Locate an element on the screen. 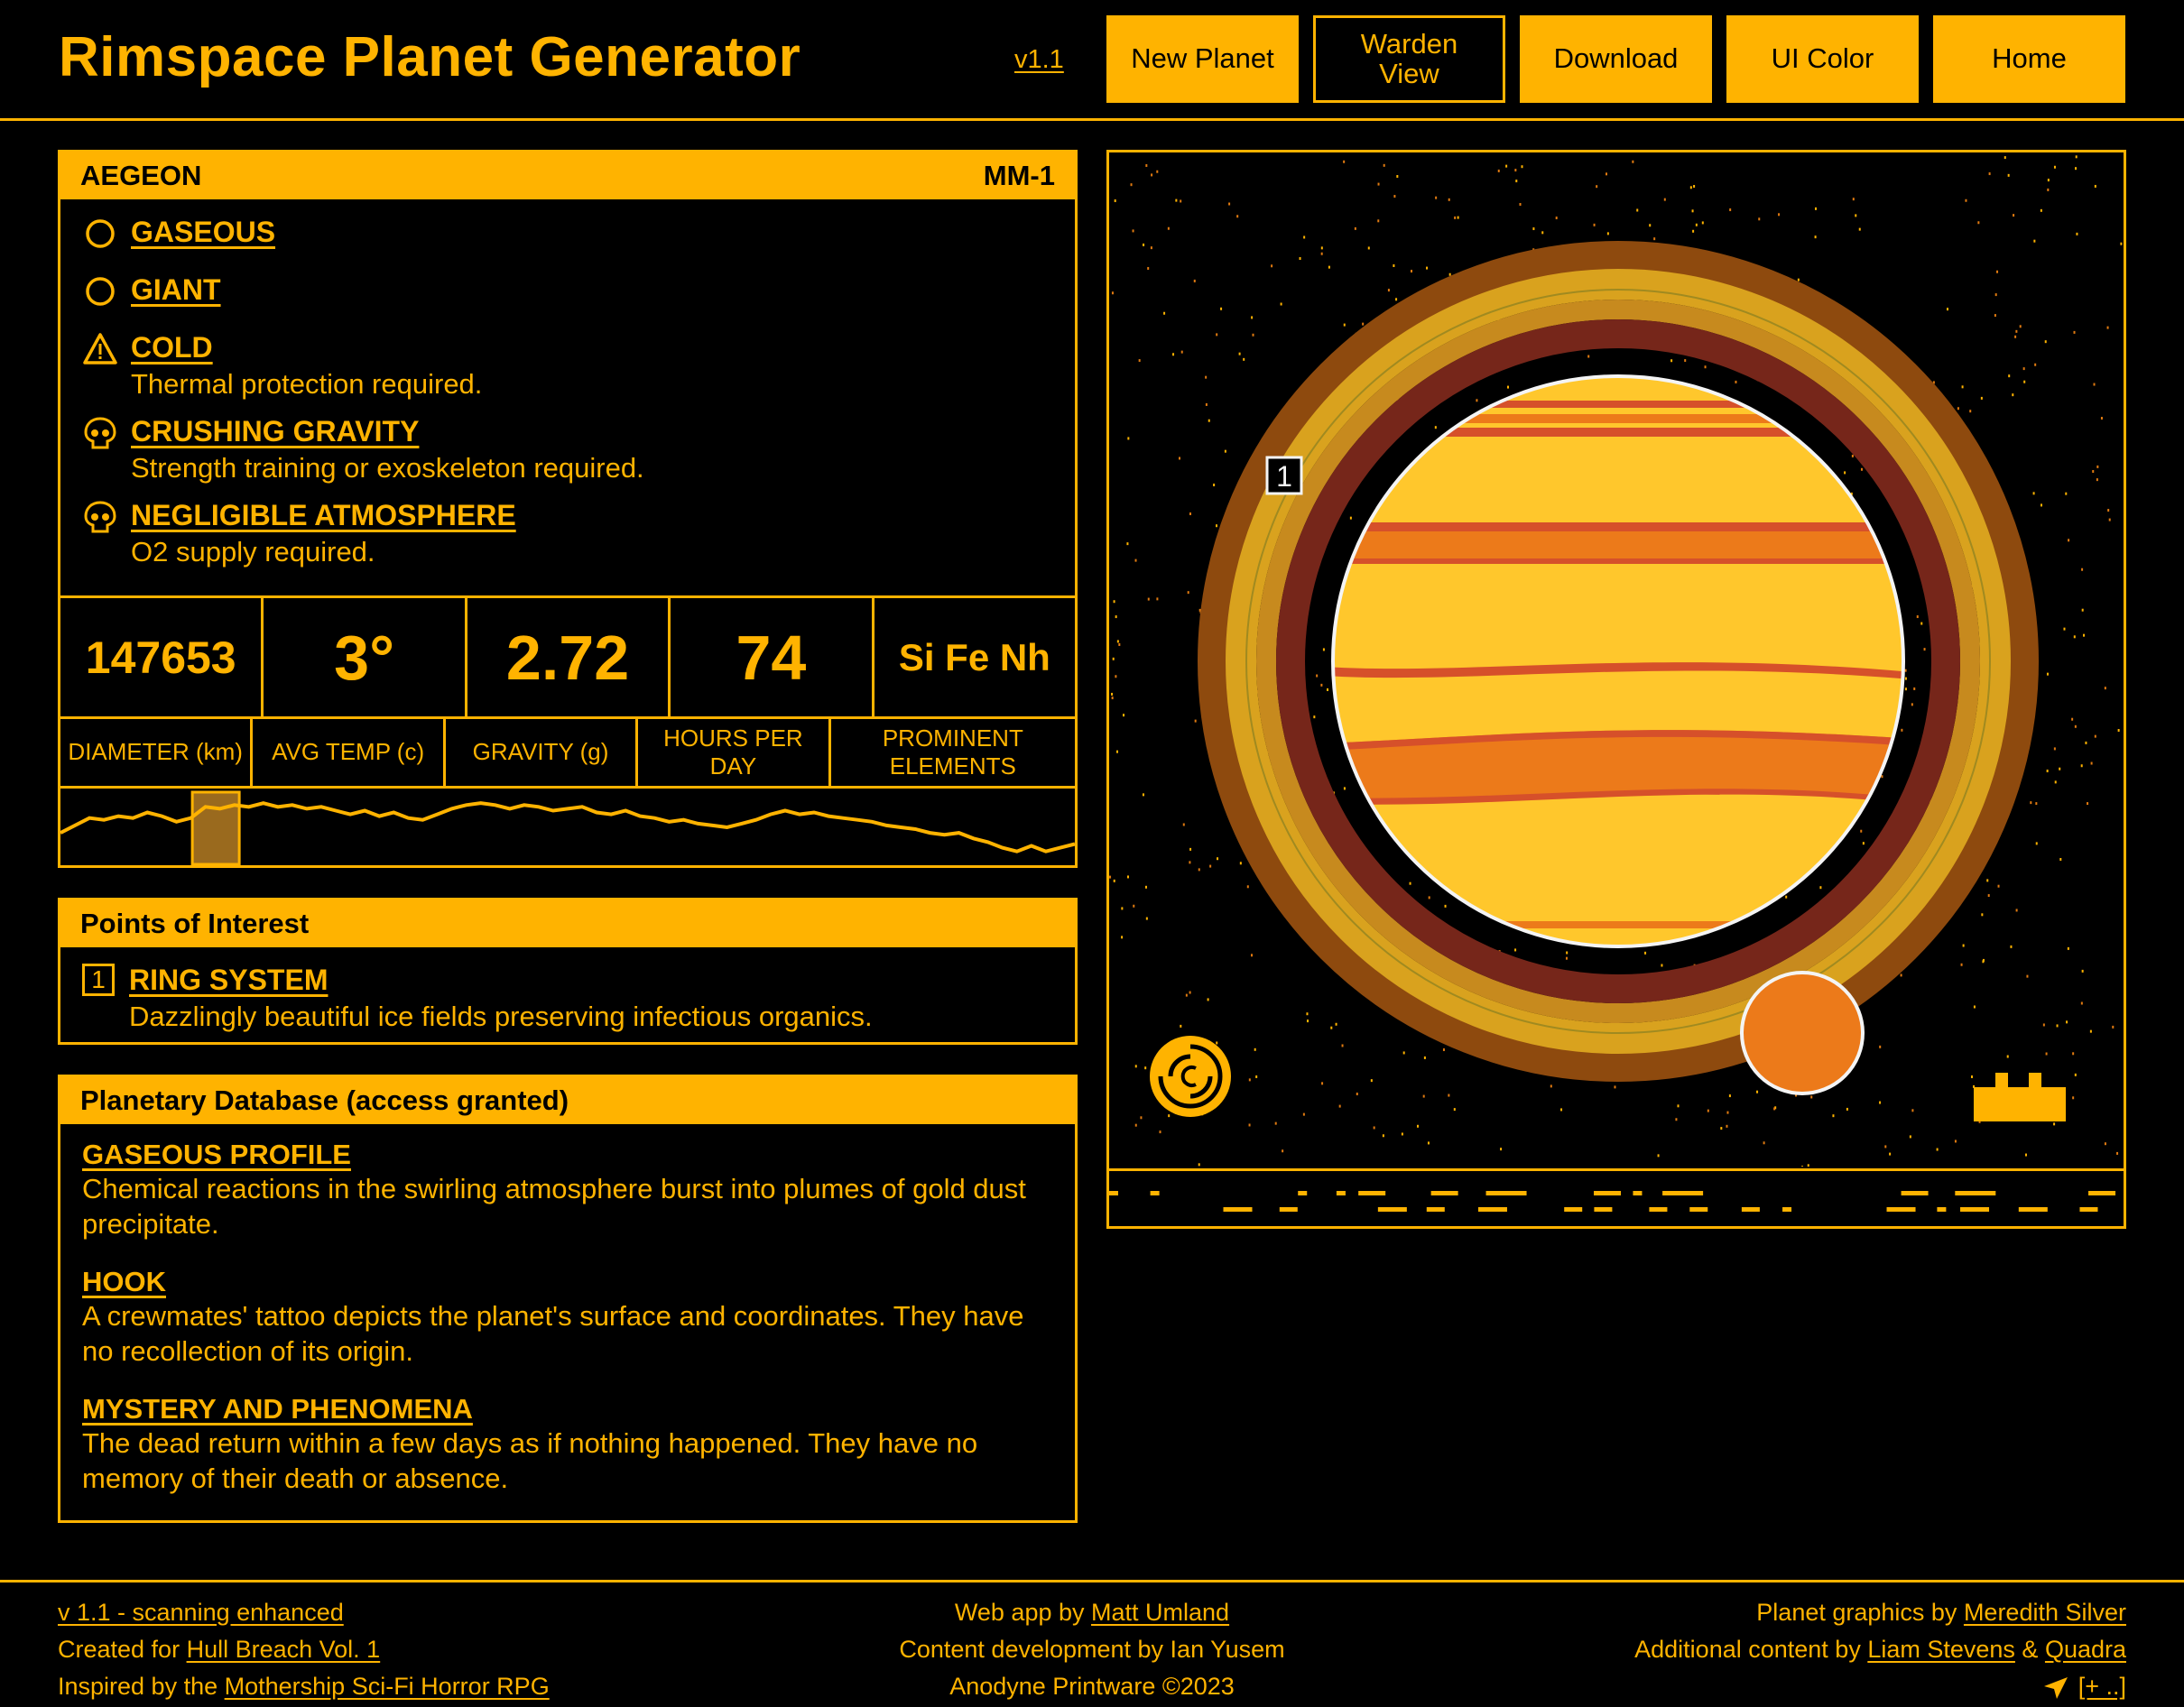  trait-name: NEGLIGIBLE ATMOSPHERE is located at coordinates (323, 515).